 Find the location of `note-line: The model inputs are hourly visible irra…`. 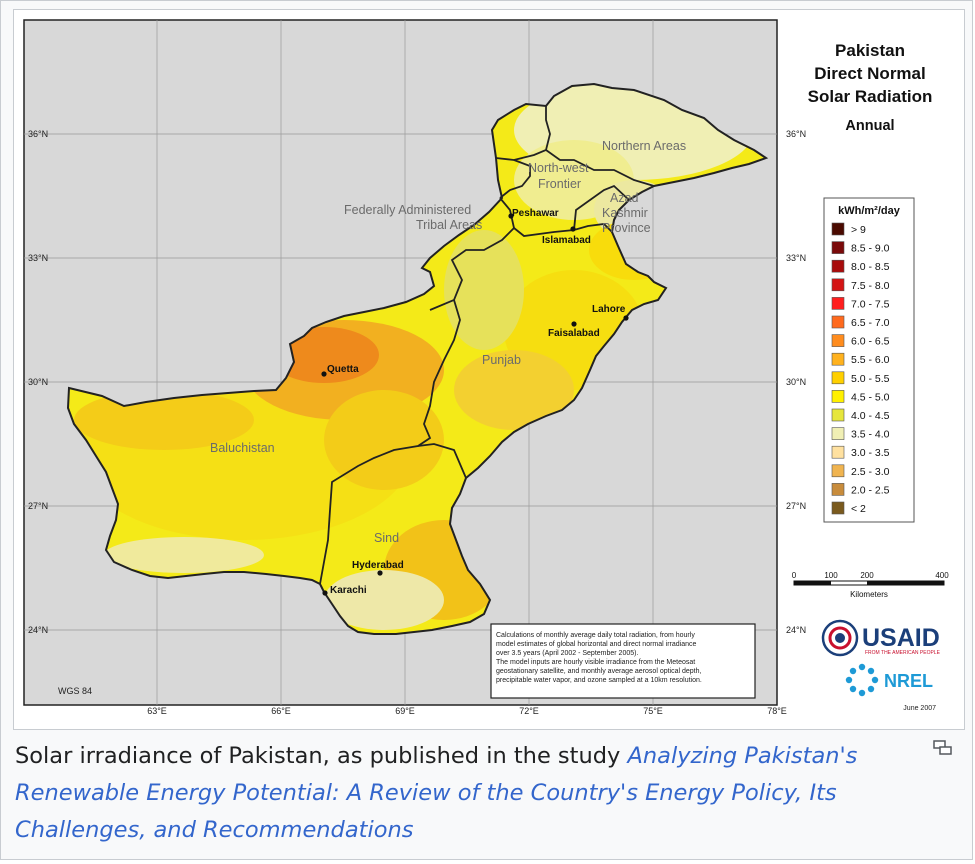

note-line: The model inputs are hourly visible irra… is located at coordinates (595, 662).